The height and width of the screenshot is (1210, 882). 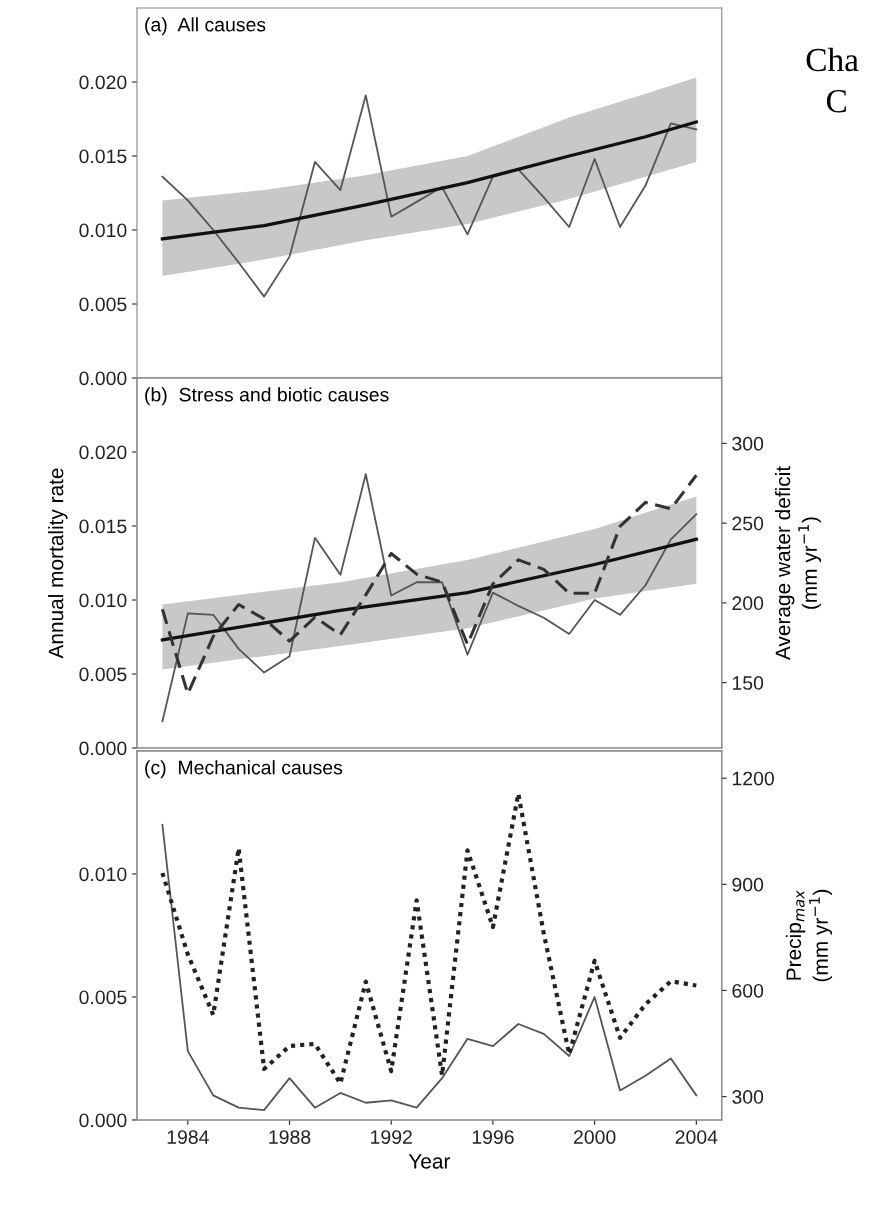 What do you see at coordinates (748, 683) in the screenshot?
I see `y2-tick-label: 150` at bounding box center [748, 683].